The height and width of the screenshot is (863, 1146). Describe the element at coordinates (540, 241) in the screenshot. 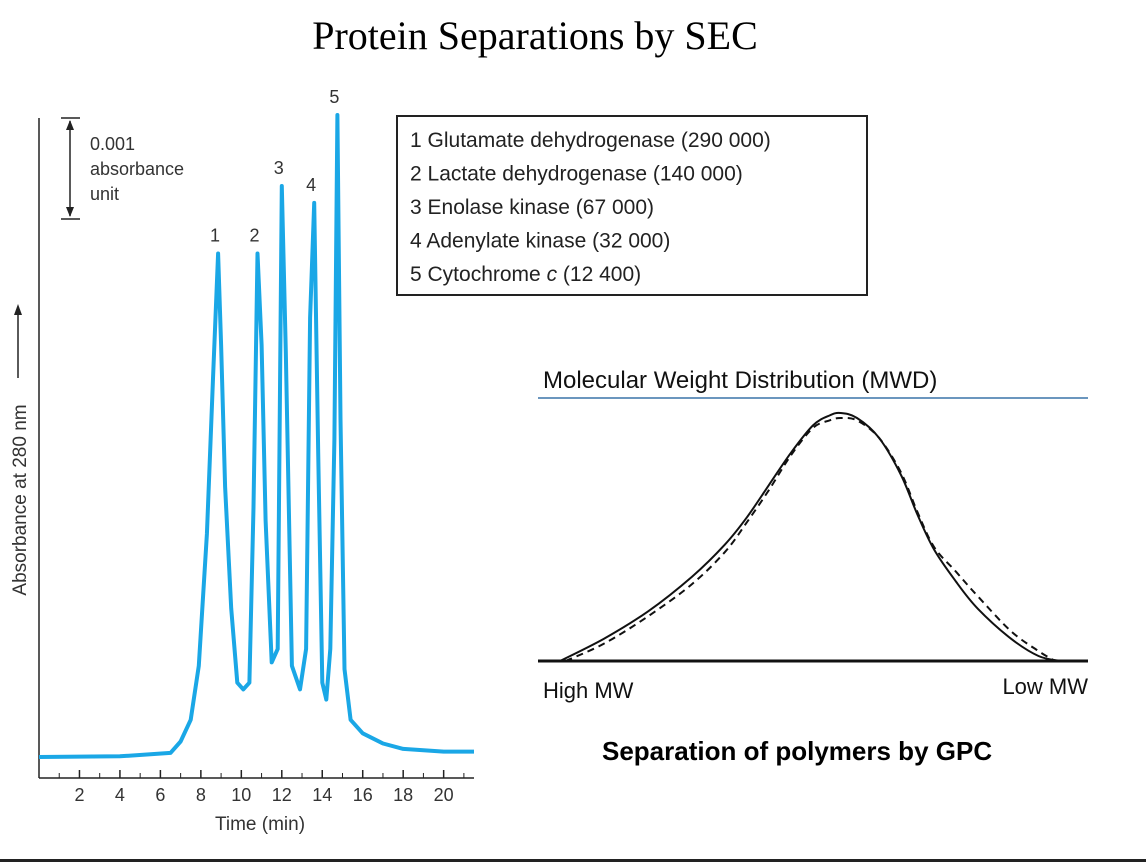

I see `sec-legend-item-4: 4 Adenylate kinase (32 000)` at that location.